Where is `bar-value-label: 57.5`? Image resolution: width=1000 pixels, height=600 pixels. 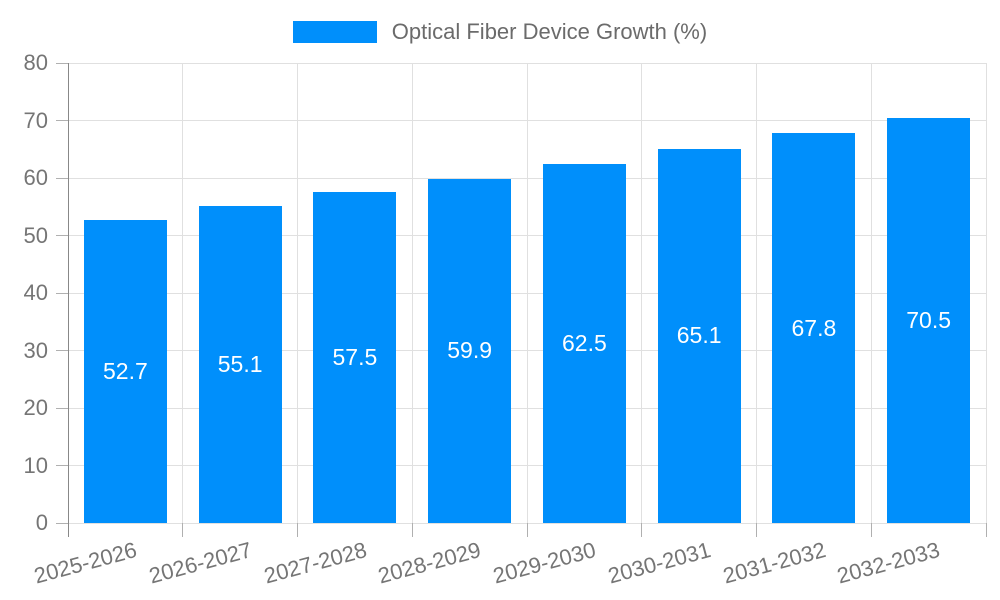
bar-value-label: 57.5 is located at coordinates (355, 357).